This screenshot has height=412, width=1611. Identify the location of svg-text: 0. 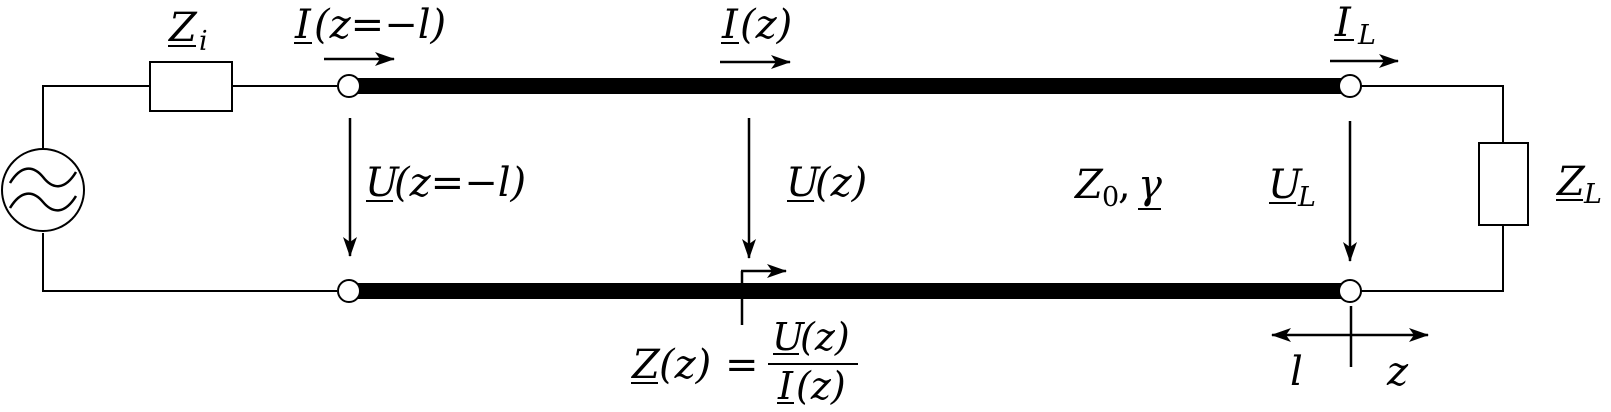
(1110, 197).